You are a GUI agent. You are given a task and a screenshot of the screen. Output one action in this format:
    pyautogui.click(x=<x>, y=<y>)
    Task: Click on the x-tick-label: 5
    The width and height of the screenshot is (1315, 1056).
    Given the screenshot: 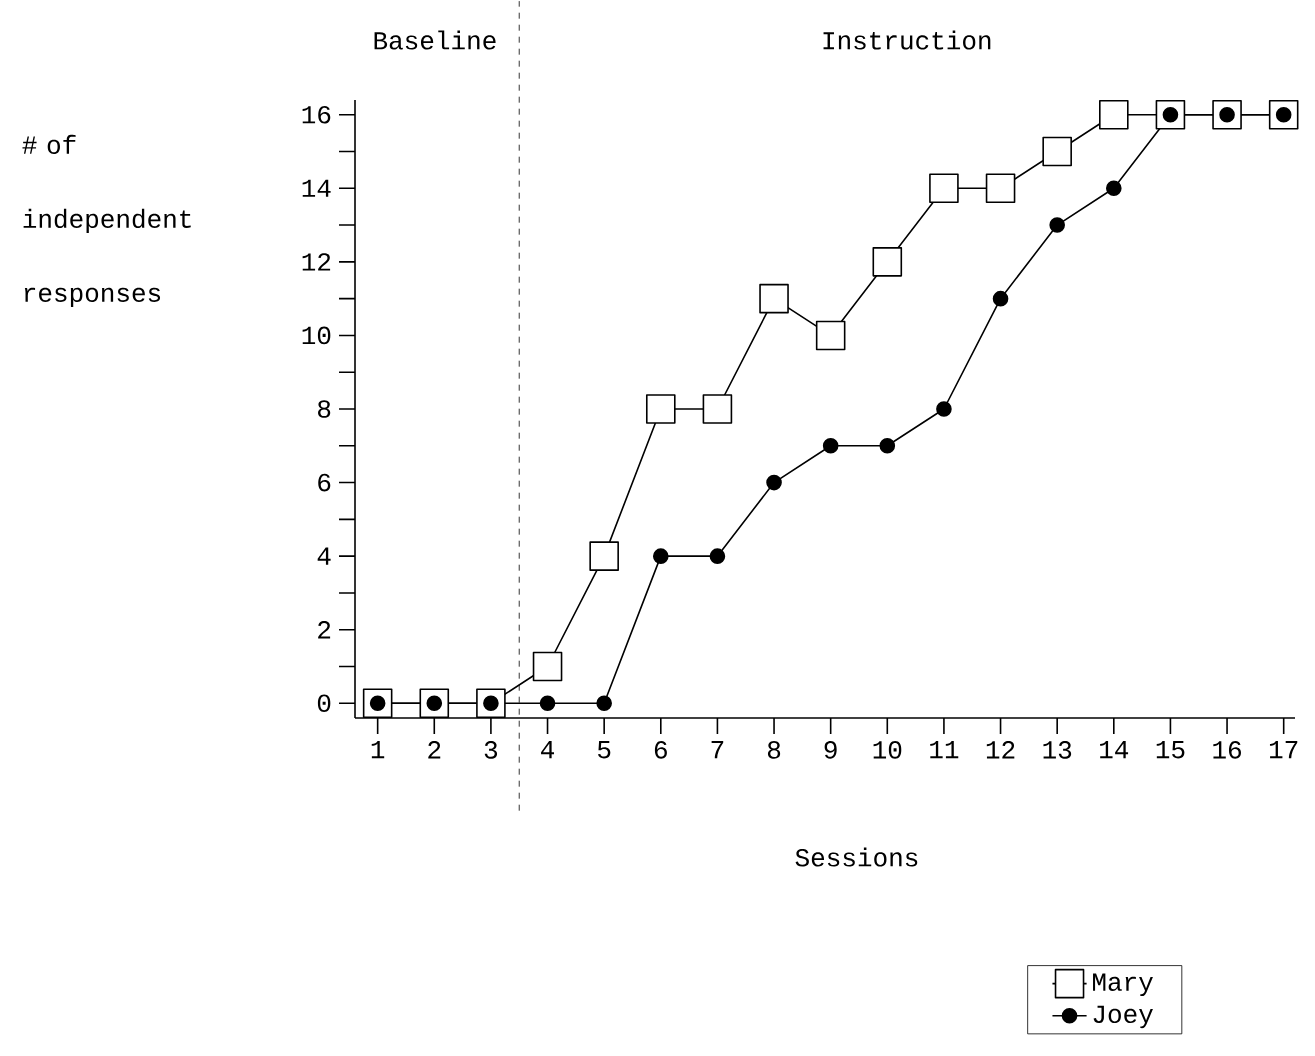 What is the action you would take?
    pyautogui.click(x=604, y=750)
    